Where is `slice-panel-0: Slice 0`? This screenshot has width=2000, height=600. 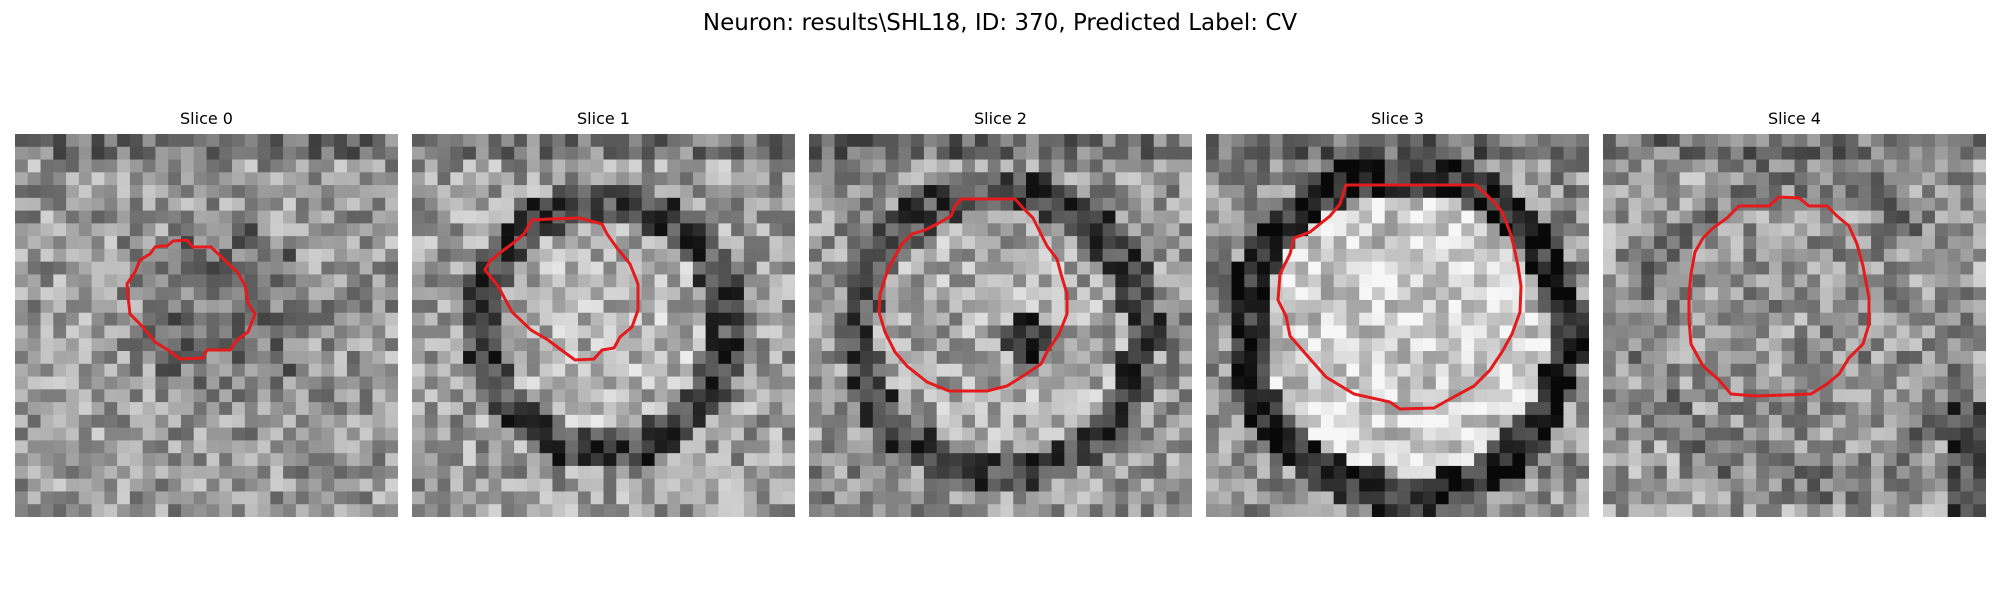
slice-panel-0: Slice 0 is located at coordinates (206, 312).